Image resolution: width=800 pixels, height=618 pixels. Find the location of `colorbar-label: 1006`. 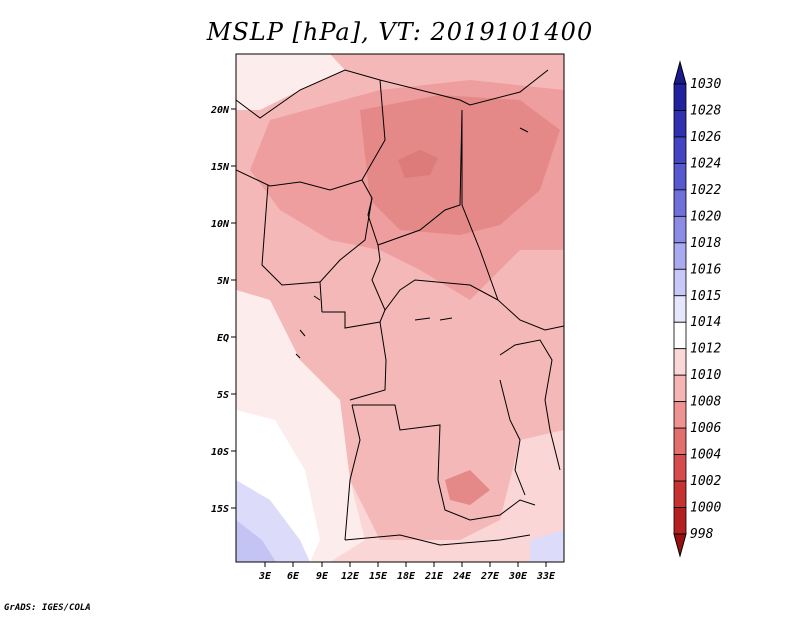

colorbar-label: 1006 is located at coordinates (705, 428).